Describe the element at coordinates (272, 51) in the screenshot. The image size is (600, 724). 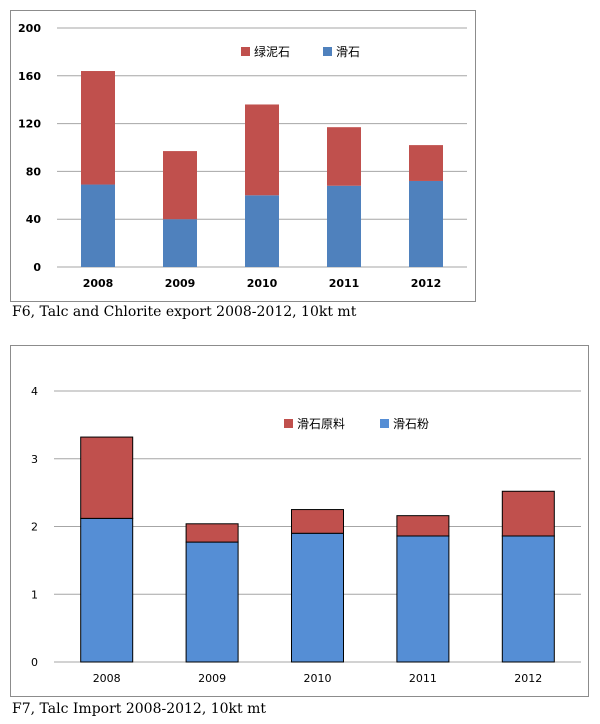
I see `legend-label: 绿泥石` at that location.